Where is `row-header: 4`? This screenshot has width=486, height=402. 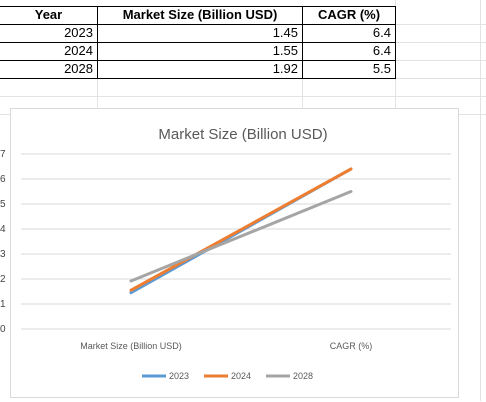
row-header: 4 is located at coordinates (3, 229).